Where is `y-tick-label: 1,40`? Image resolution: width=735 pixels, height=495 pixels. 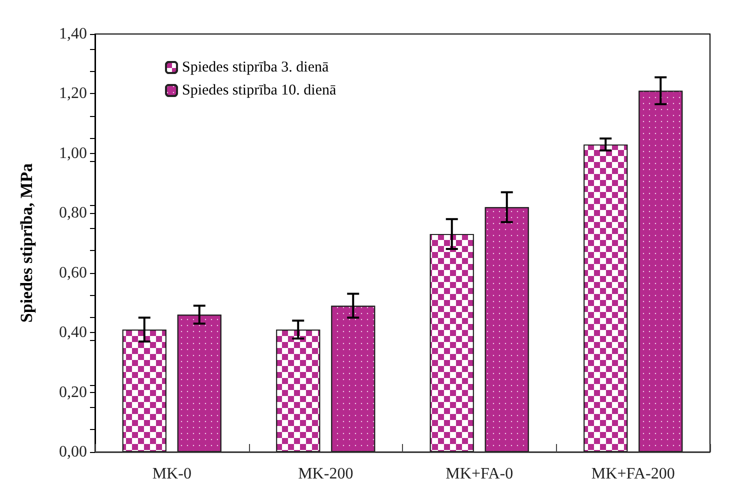 y-tick-label: 1,40 is located at coordinates (73, 34).